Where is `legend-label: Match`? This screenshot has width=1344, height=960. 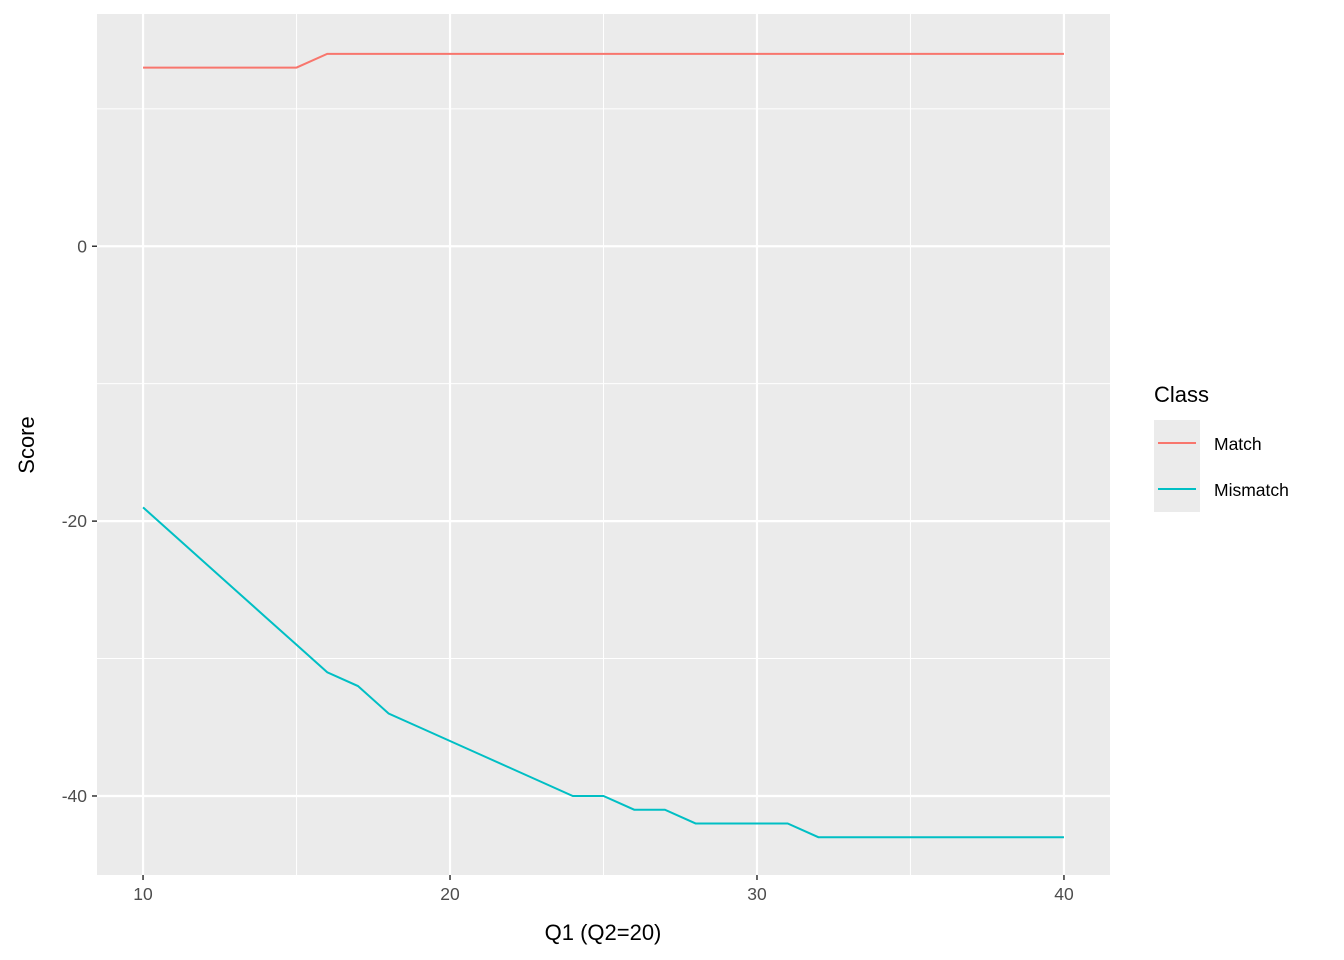
legend-label: Match is located at coordinates (1238, 444).